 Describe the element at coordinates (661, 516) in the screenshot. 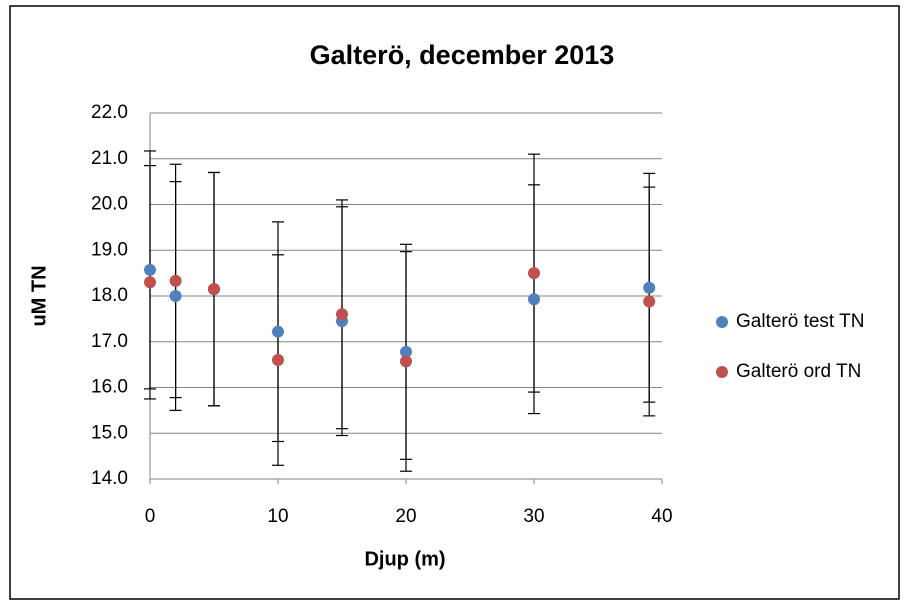

I see `x-tick-label: 40` at that location.